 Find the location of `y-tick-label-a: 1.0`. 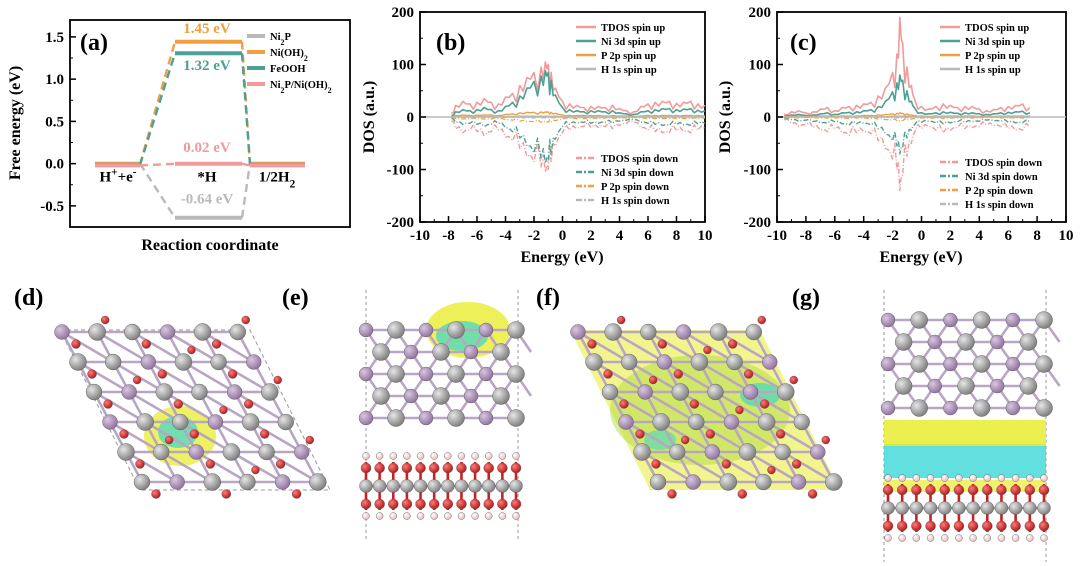

y-tick-label-a: 1.0 is located at coordinates (54, 80).